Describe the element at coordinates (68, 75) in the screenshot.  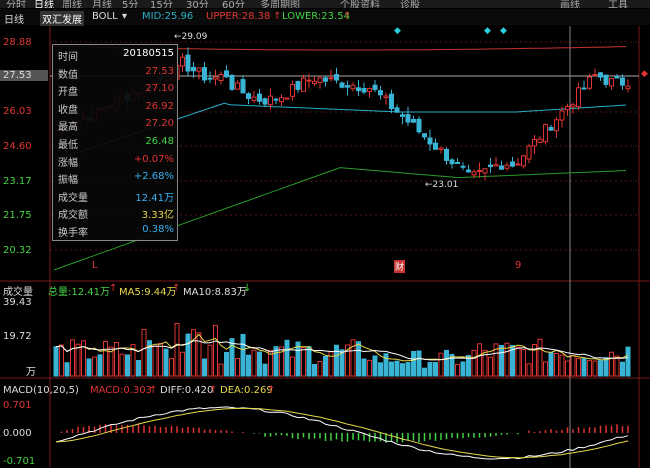
I see `tooltip-key: 数值` at that location.